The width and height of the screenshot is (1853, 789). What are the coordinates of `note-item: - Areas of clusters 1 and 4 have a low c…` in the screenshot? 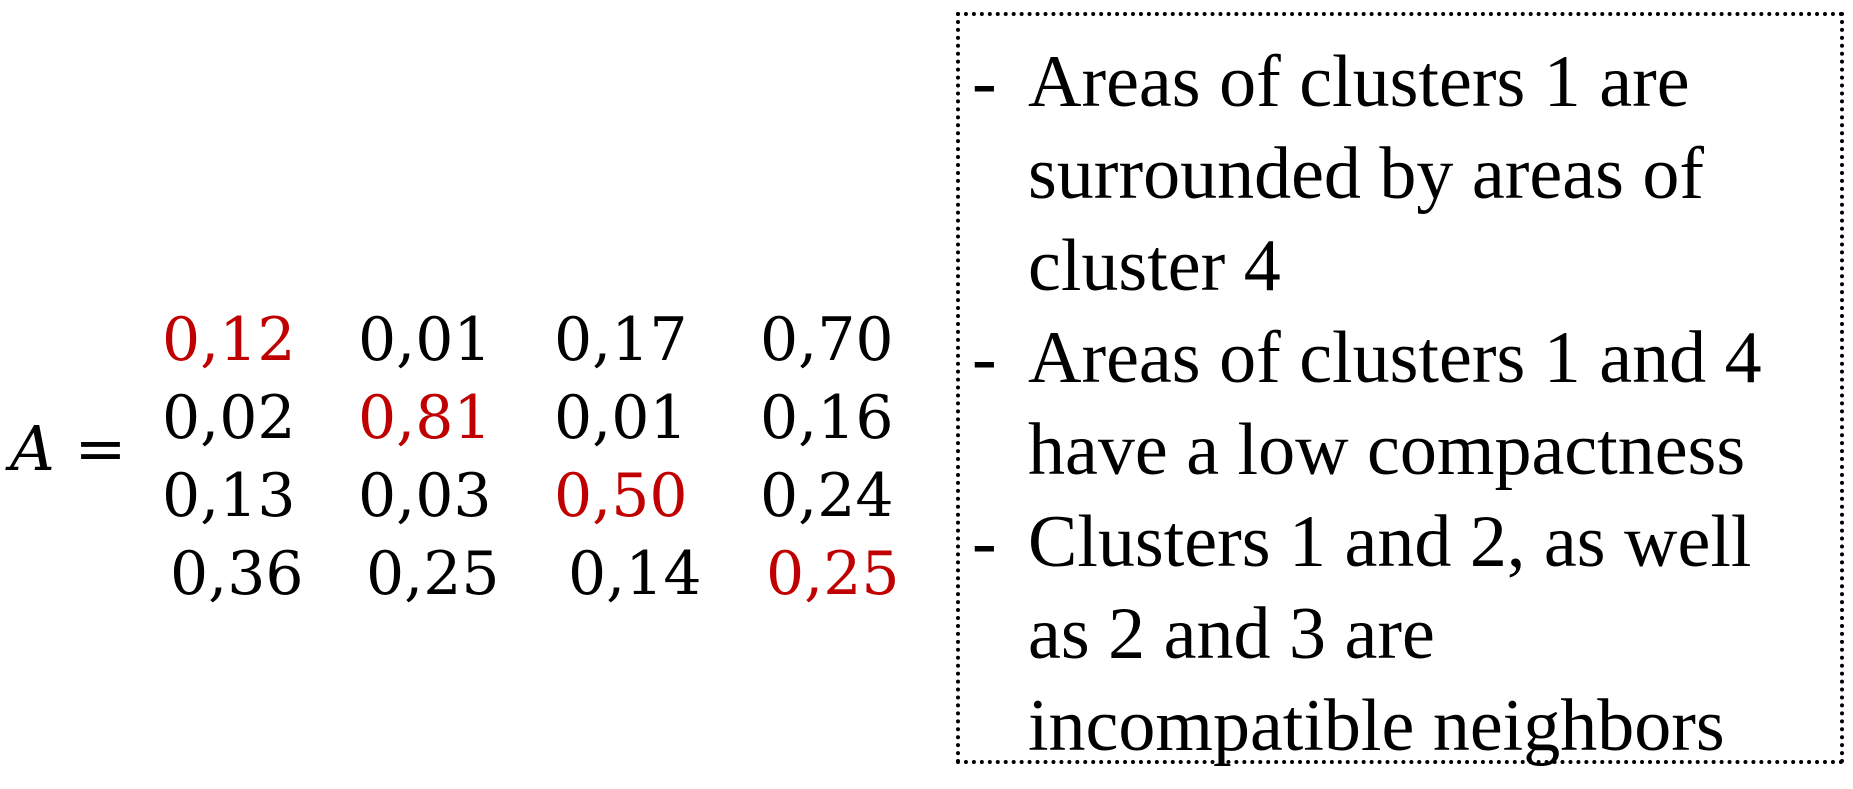 It's located at (1400, 404).